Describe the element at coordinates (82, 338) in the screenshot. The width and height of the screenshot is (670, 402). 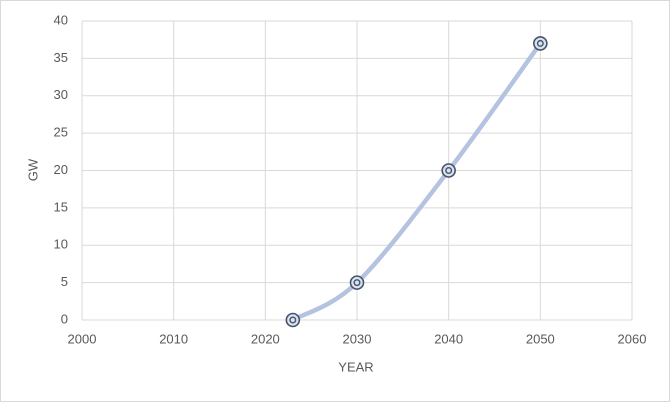
I see `x-tick-label: 2000` at that location.